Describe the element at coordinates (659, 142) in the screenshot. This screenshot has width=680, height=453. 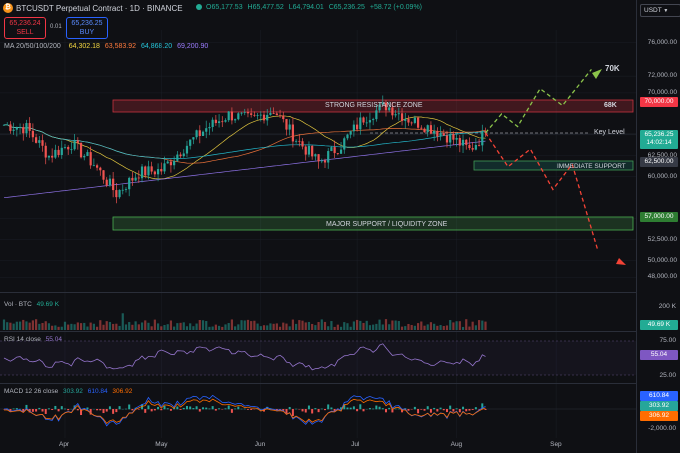
I see `candle-countdown: 14:02:14` at that location.